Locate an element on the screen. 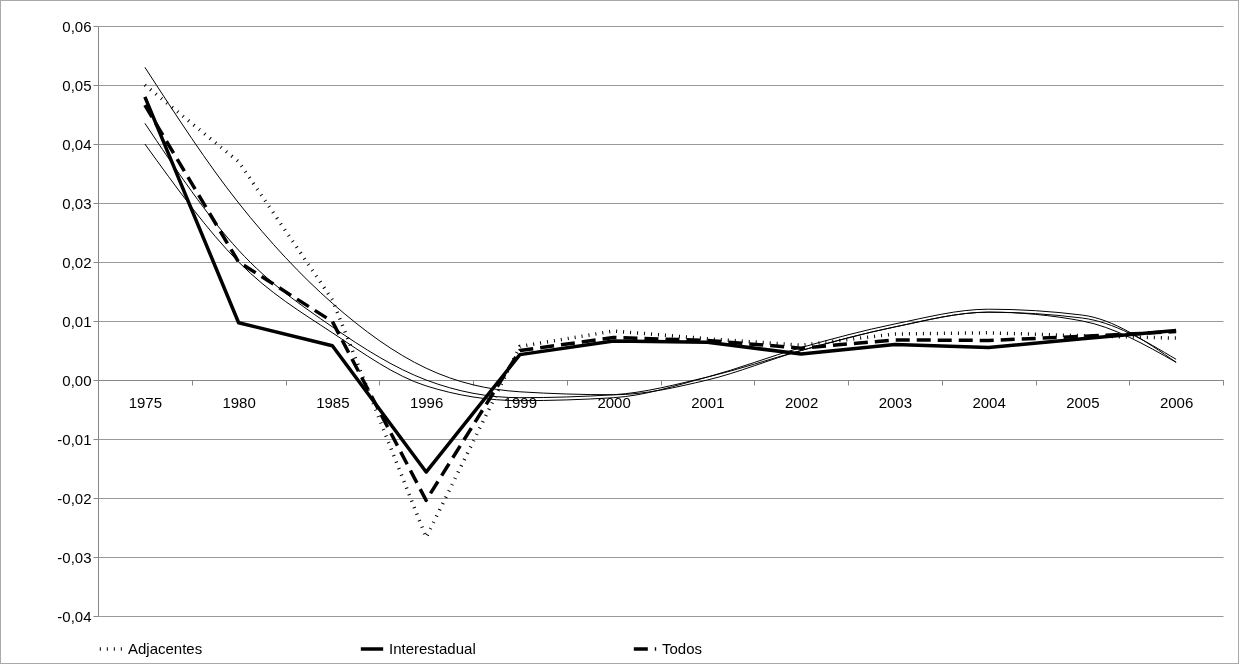 The height and width of the screenshot is (666, 1241). x-tick-label: 2002 is located at coordinates (801, 402).